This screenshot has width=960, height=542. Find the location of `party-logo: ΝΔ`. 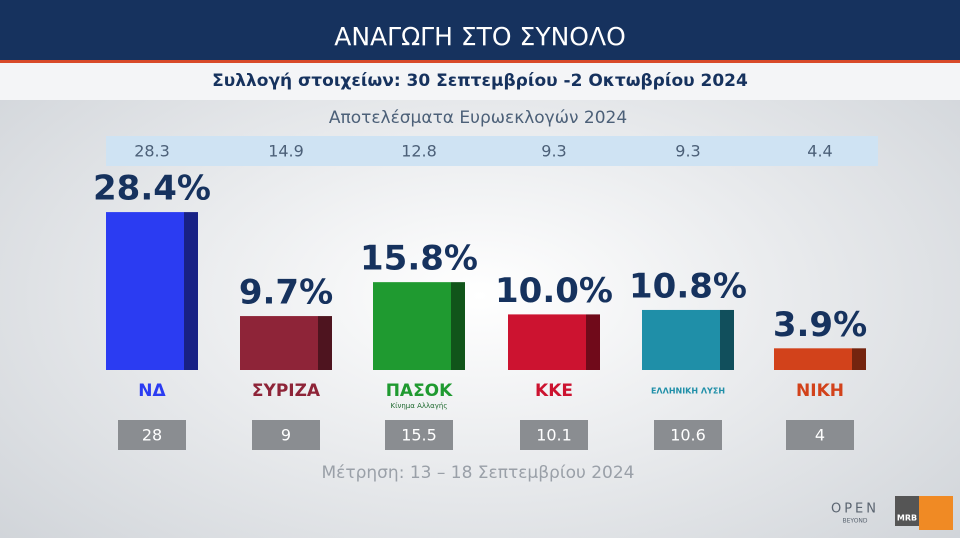

party-logo: ΝΔ is located at coordinates (152, 391).